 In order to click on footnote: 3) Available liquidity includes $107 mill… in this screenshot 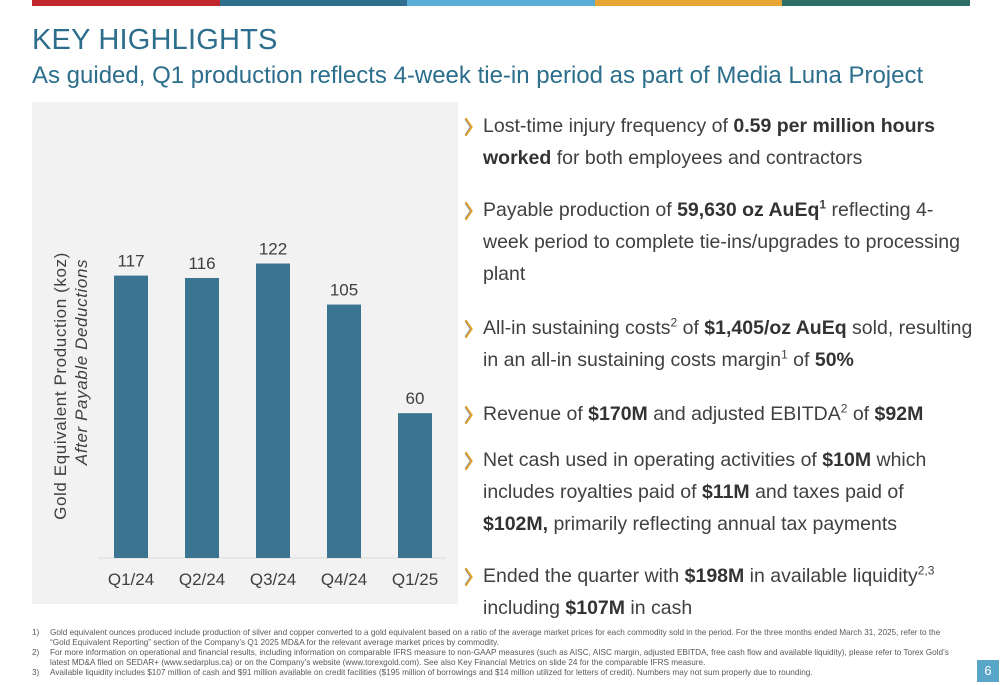, I will do `click(497, 673)`.